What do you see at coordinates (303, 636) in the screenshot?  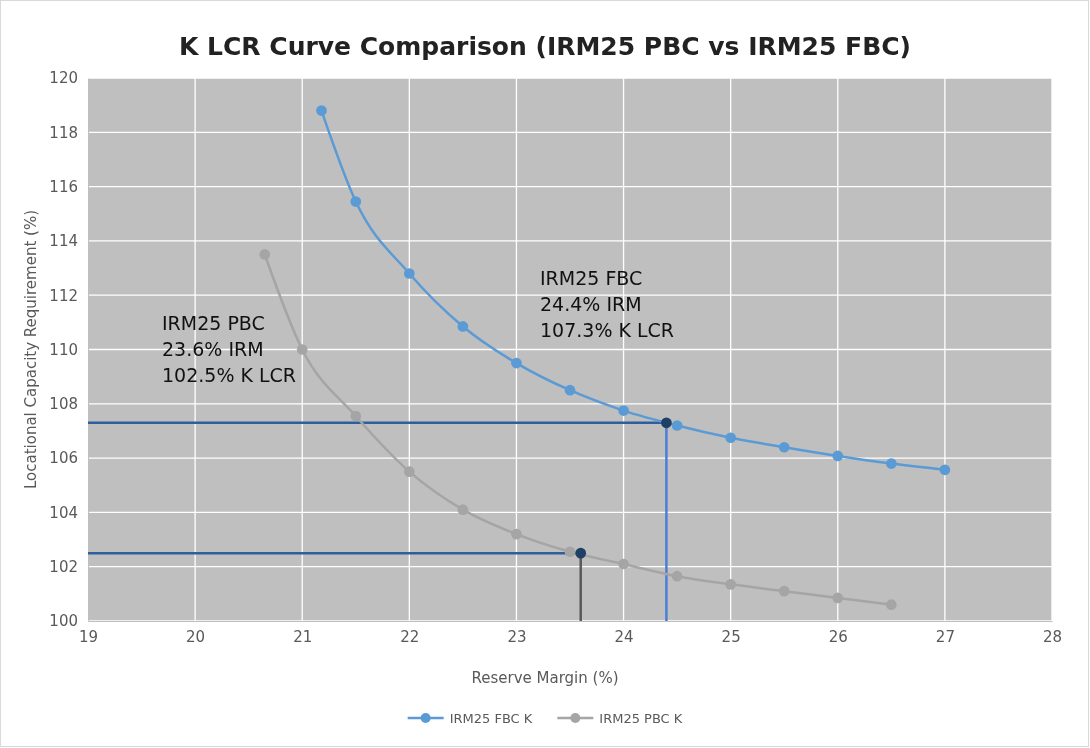 I see `x-tick-label: 21` at bounding box center [303, 636].